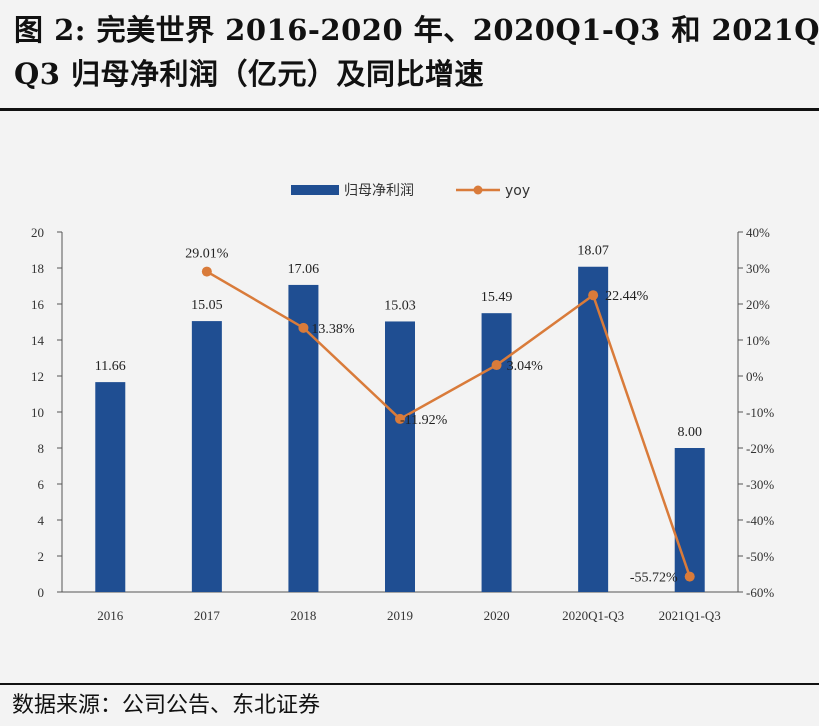 The height and width of the screenshot is (726, 819). Describe the element at coordinates (478, 190) in the screenshot. I see `legend-line-marker` at that location.